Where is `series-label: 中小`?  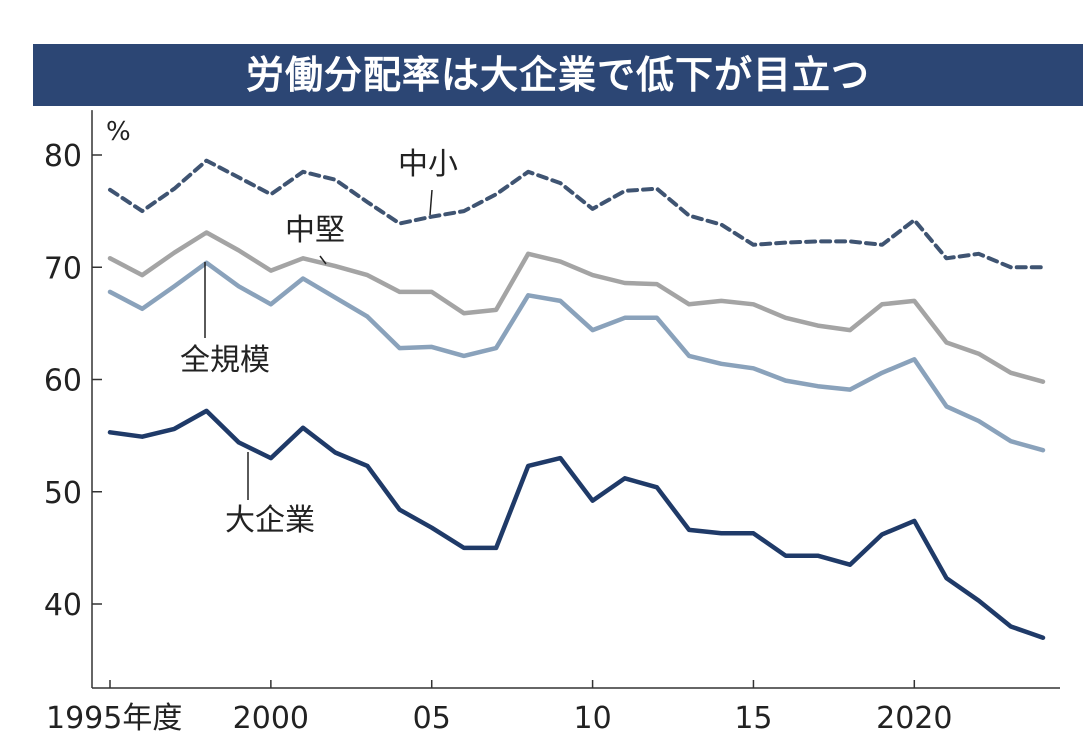
series-label: 中小 is located at coordinates (428, 164).